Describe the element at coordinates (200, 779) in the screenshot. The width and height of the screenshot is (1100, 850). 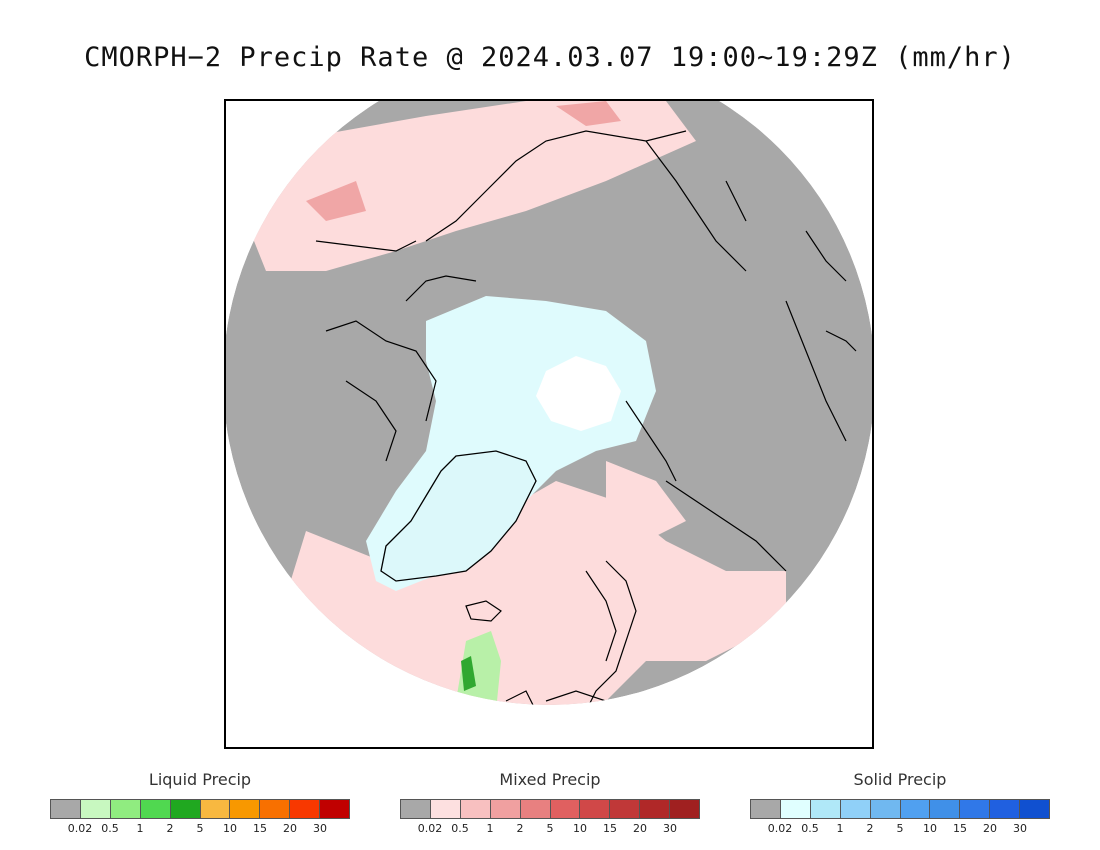
I see `legend-title-liquid: Liquid Precip` at that location.